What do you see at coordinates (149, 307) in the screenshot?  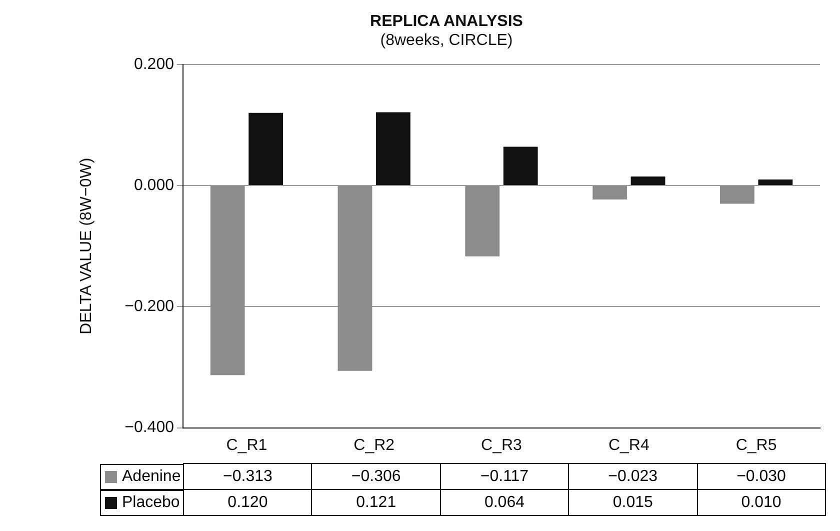 I see `y-tick-label: −0.200` at bounding box center [149, 307].